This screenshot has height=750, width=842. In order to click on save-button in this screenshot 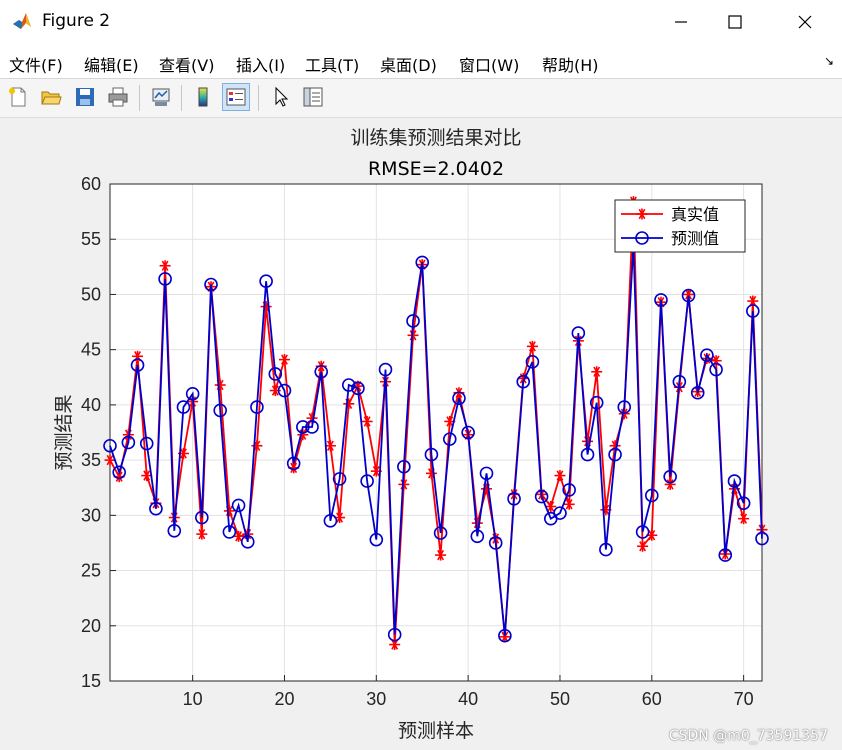, I will do `click(85, 97)`.